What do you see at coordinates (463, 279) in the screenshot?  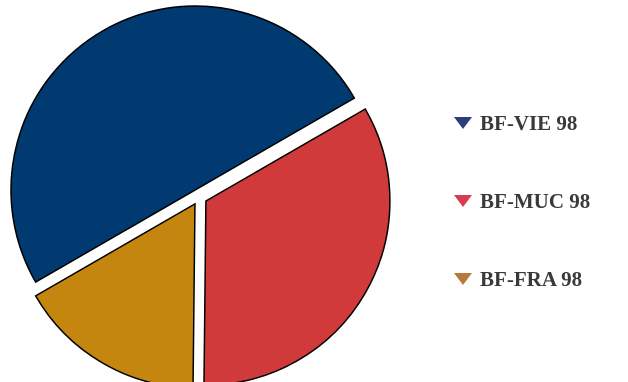 I see `legend-marker-bf-fra` at bounding box center [463, 279].